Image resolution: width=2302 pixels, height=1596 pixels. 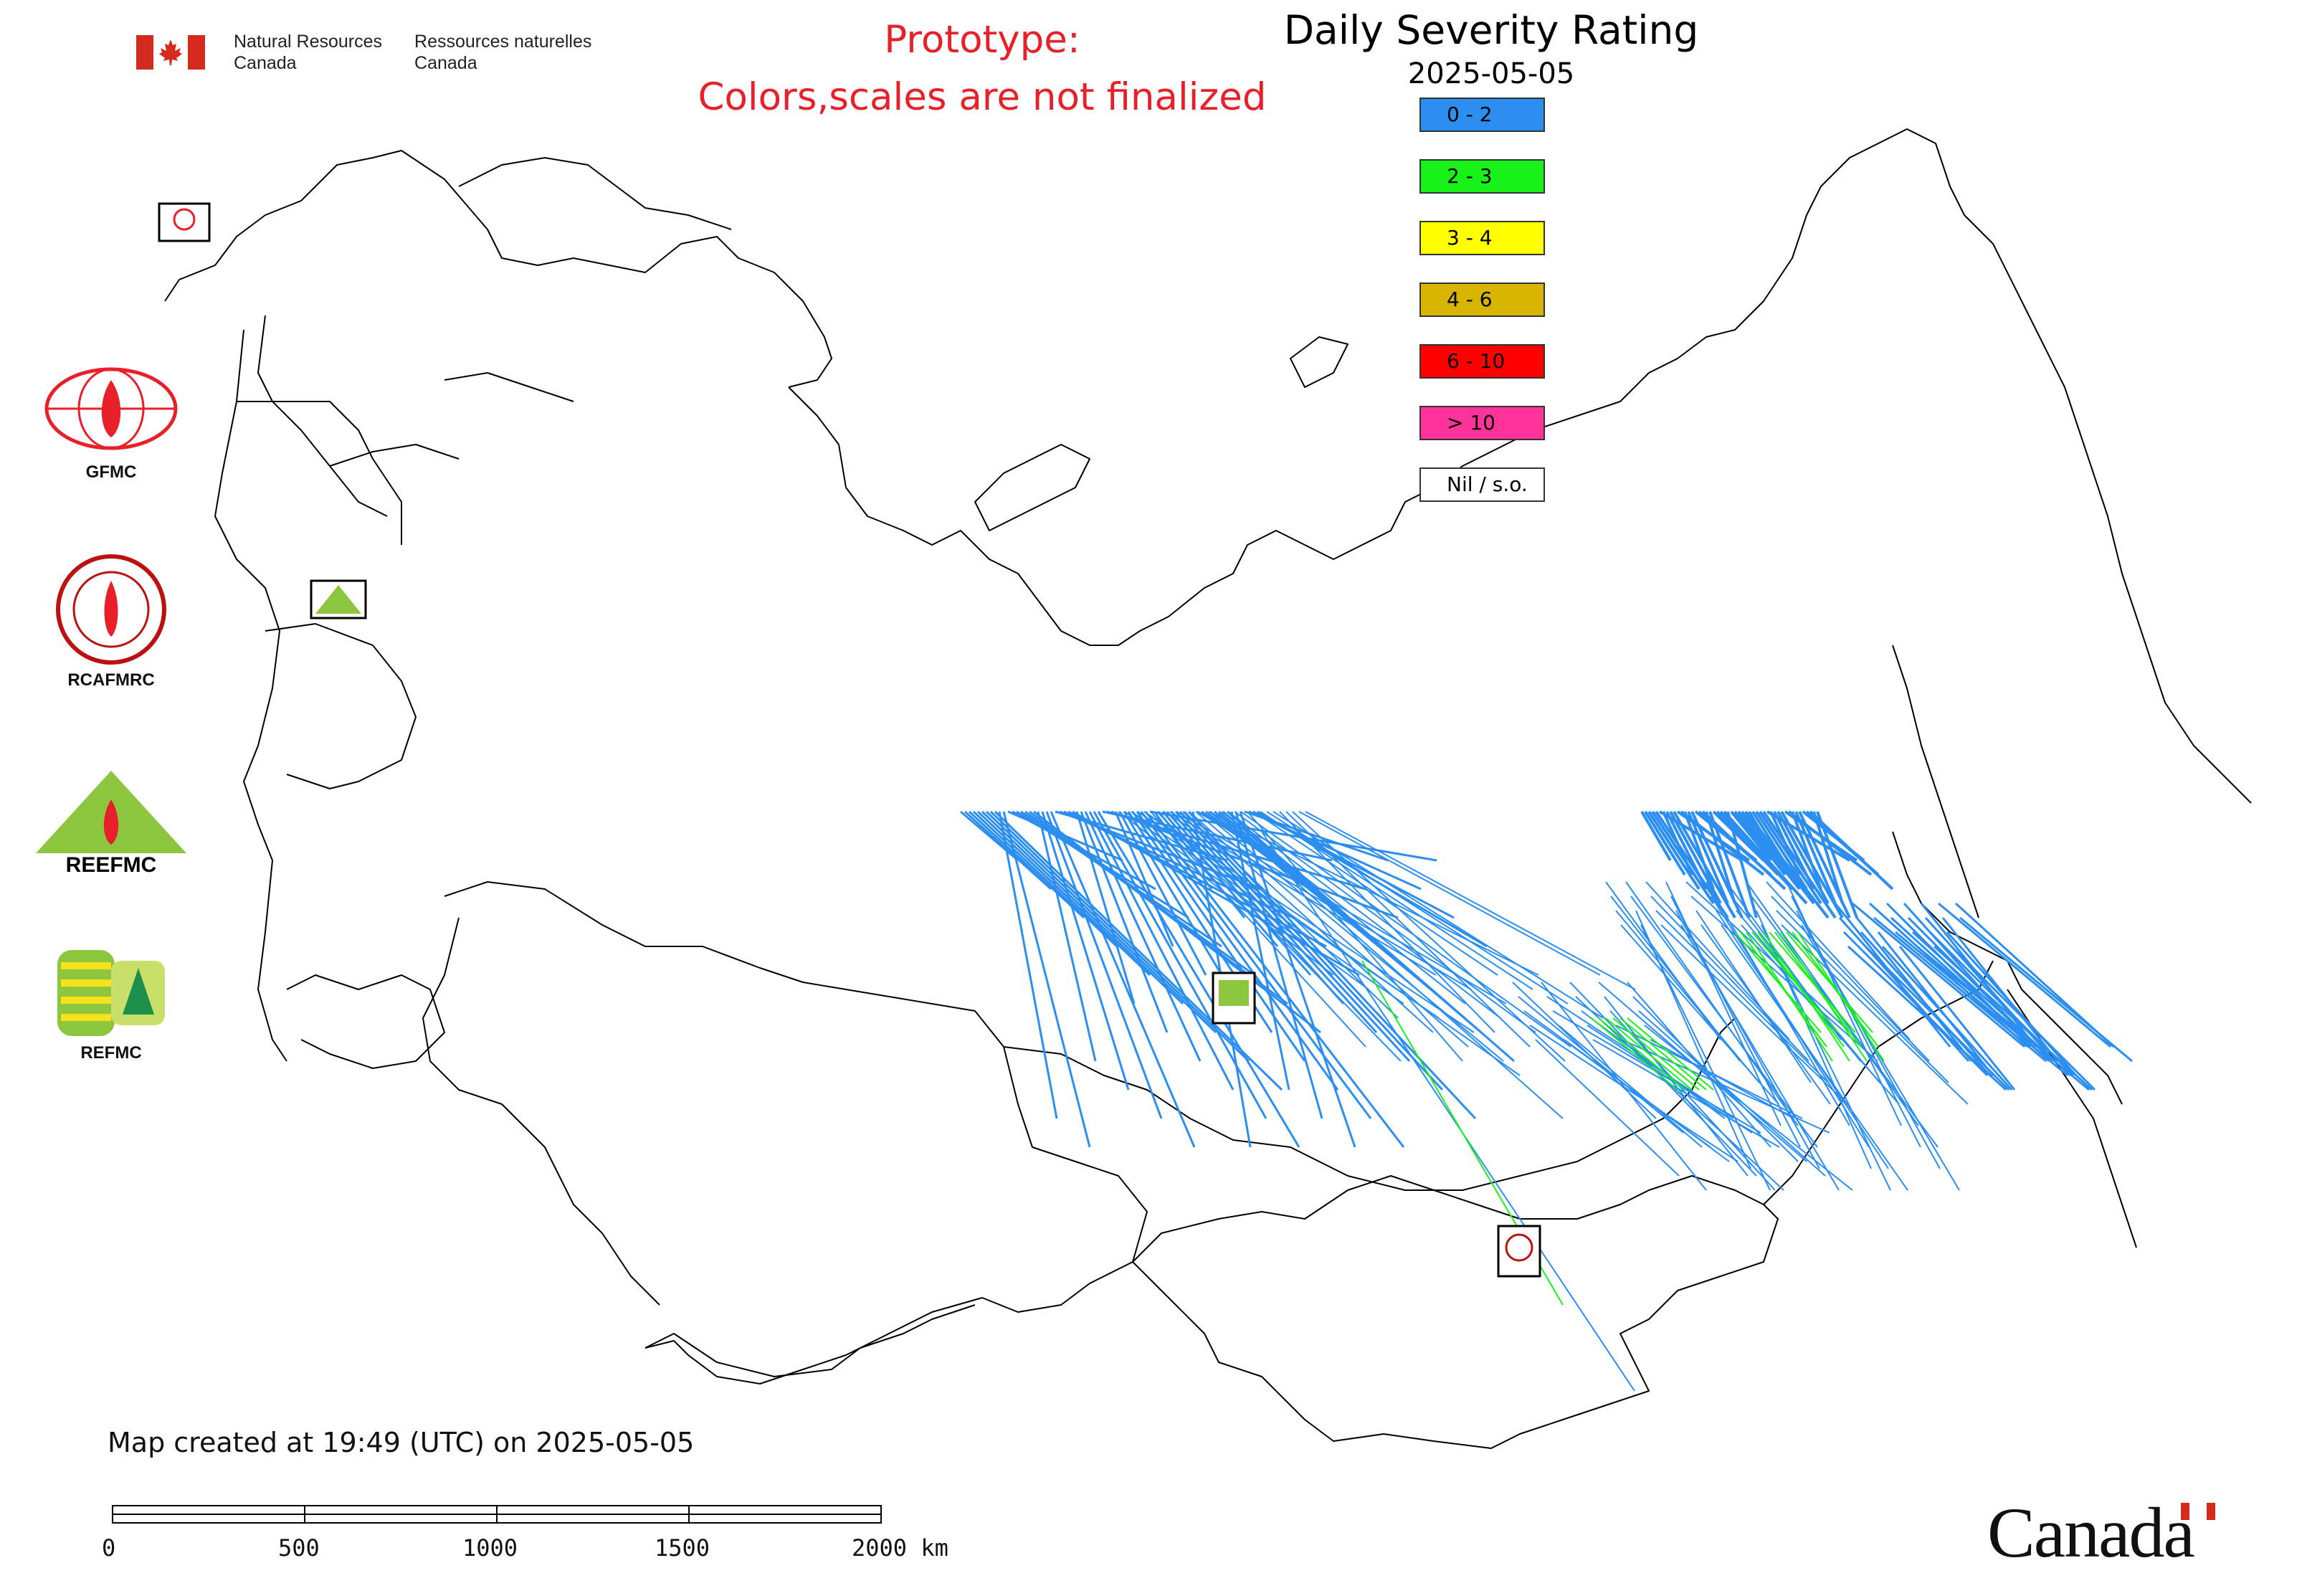 What do you see at coordinates (982, 97) in the screenshot?
I see `prototype-line-2: Colors,scales are not finalized` at bounding box center [982, 97].